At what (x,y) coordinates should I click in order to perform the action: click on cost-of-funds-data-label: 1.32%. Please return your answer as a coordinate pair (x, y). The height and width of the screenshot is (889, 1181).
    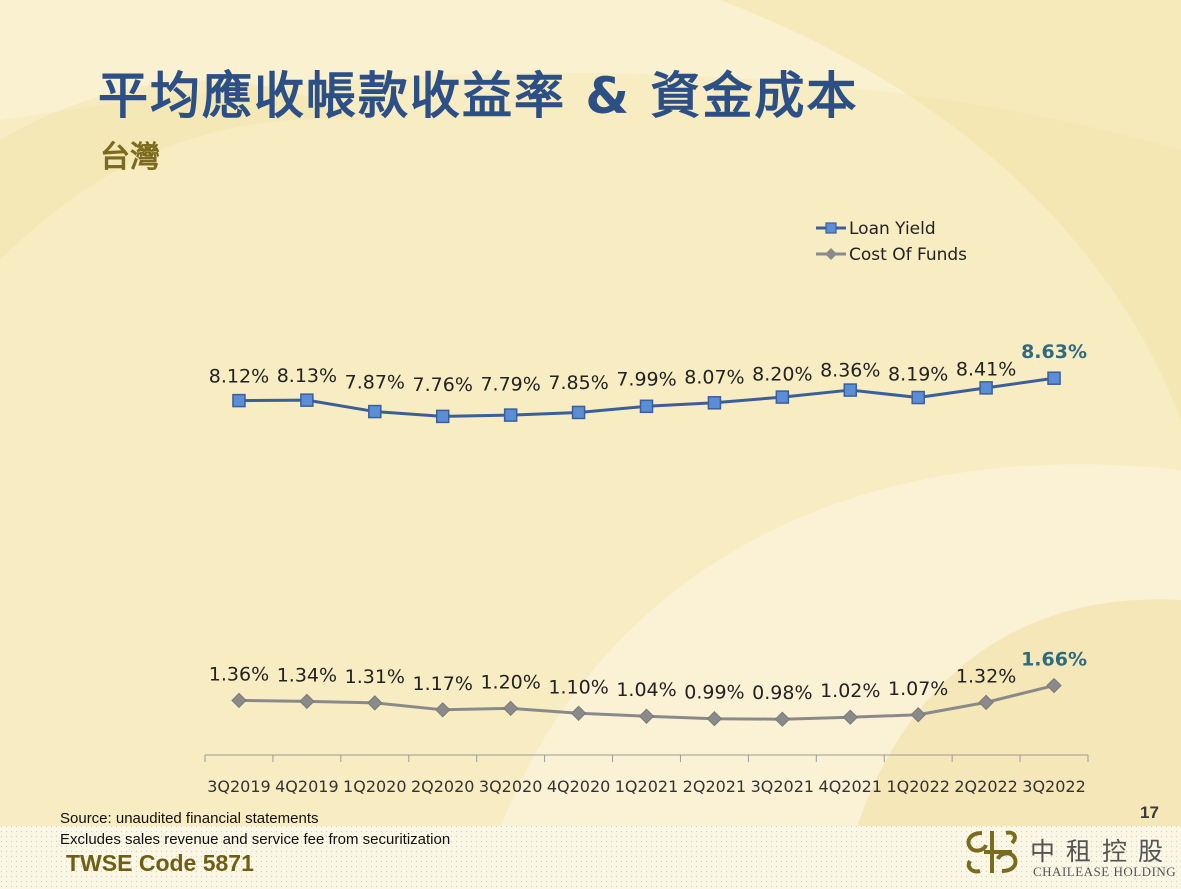
    Looking at the image, I should click on (986, 676).